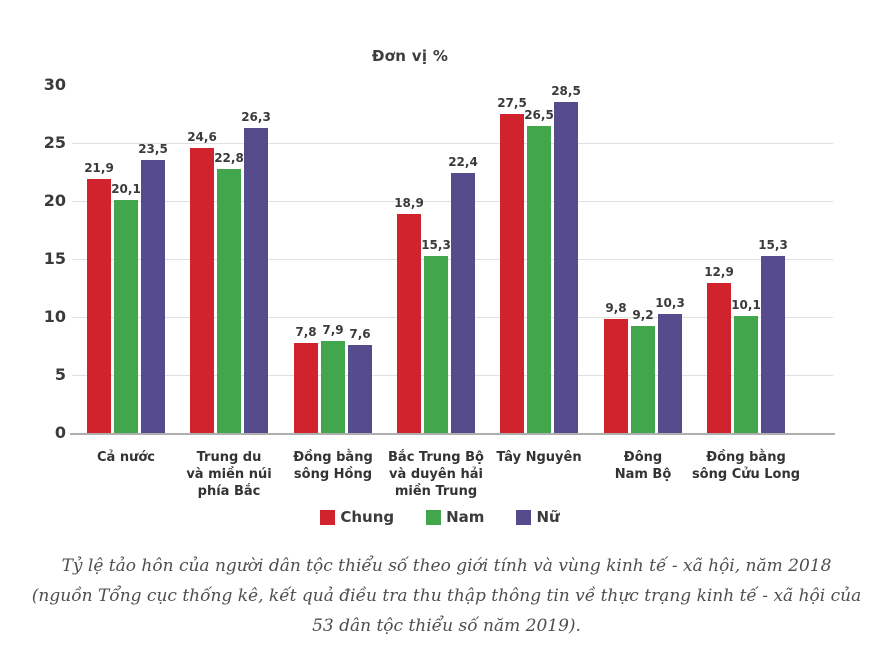 This screenshot has width=893, height=652. I want to click on bar-value-label: 12,9, so click(719, 272).